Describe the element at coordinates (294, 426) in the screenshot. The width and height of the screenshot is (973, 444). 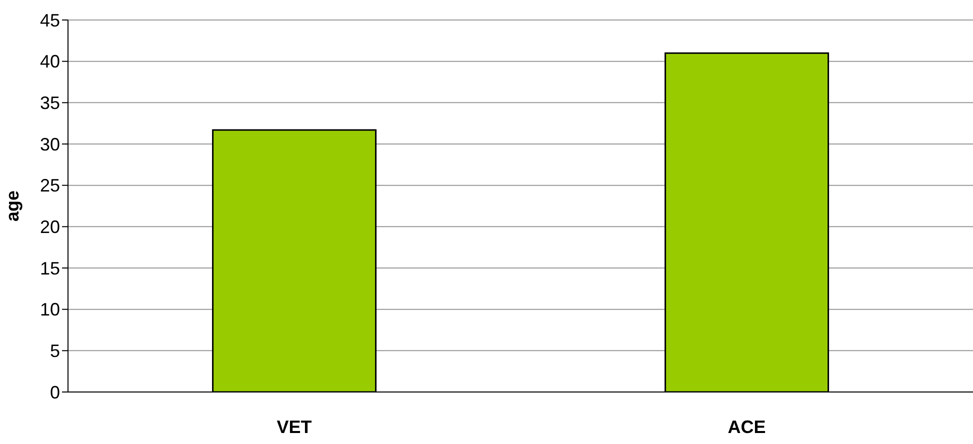
I see `x-tick-label: VET` at that location.